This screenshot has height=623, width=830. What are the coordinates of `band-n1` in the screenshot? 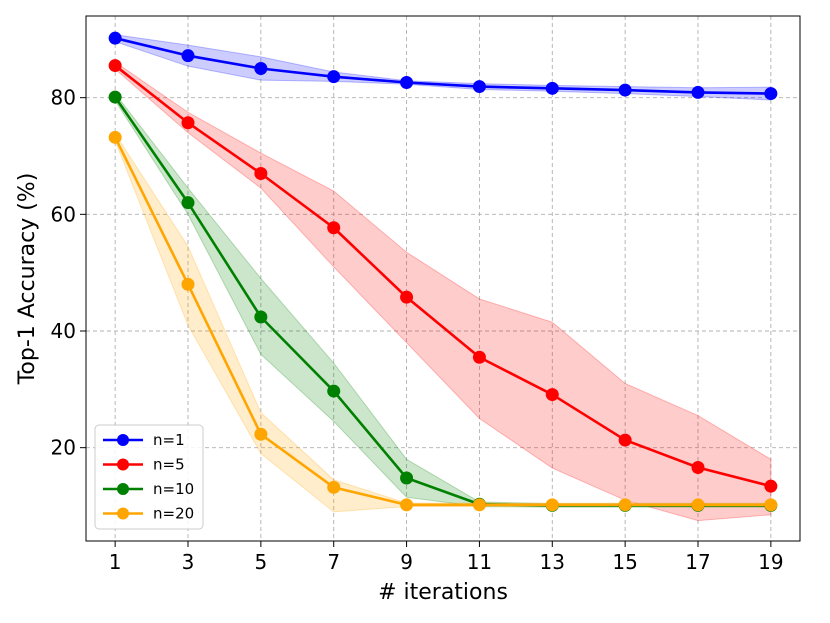 It's located at (443, 67).